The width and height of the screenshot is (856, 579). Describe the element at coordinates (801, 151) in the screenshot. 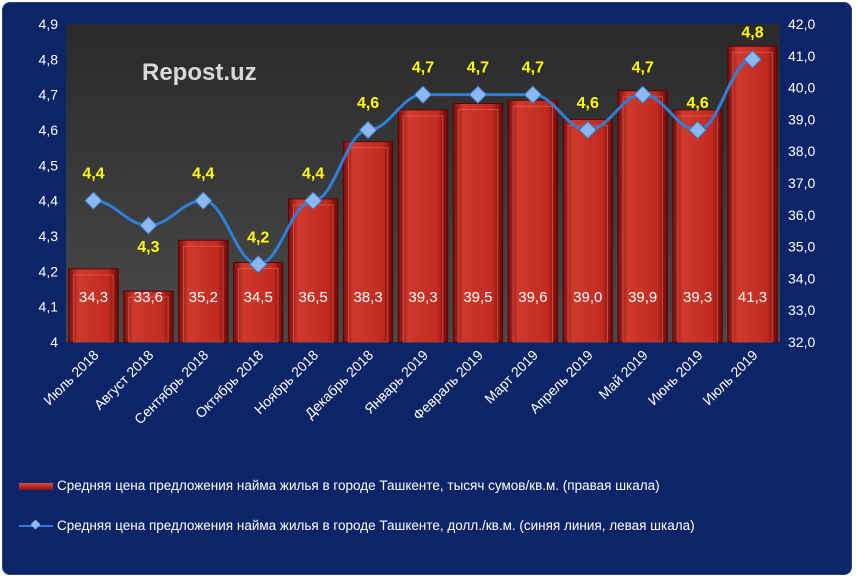

I see `right-axis-tick: 38,0` at that location.